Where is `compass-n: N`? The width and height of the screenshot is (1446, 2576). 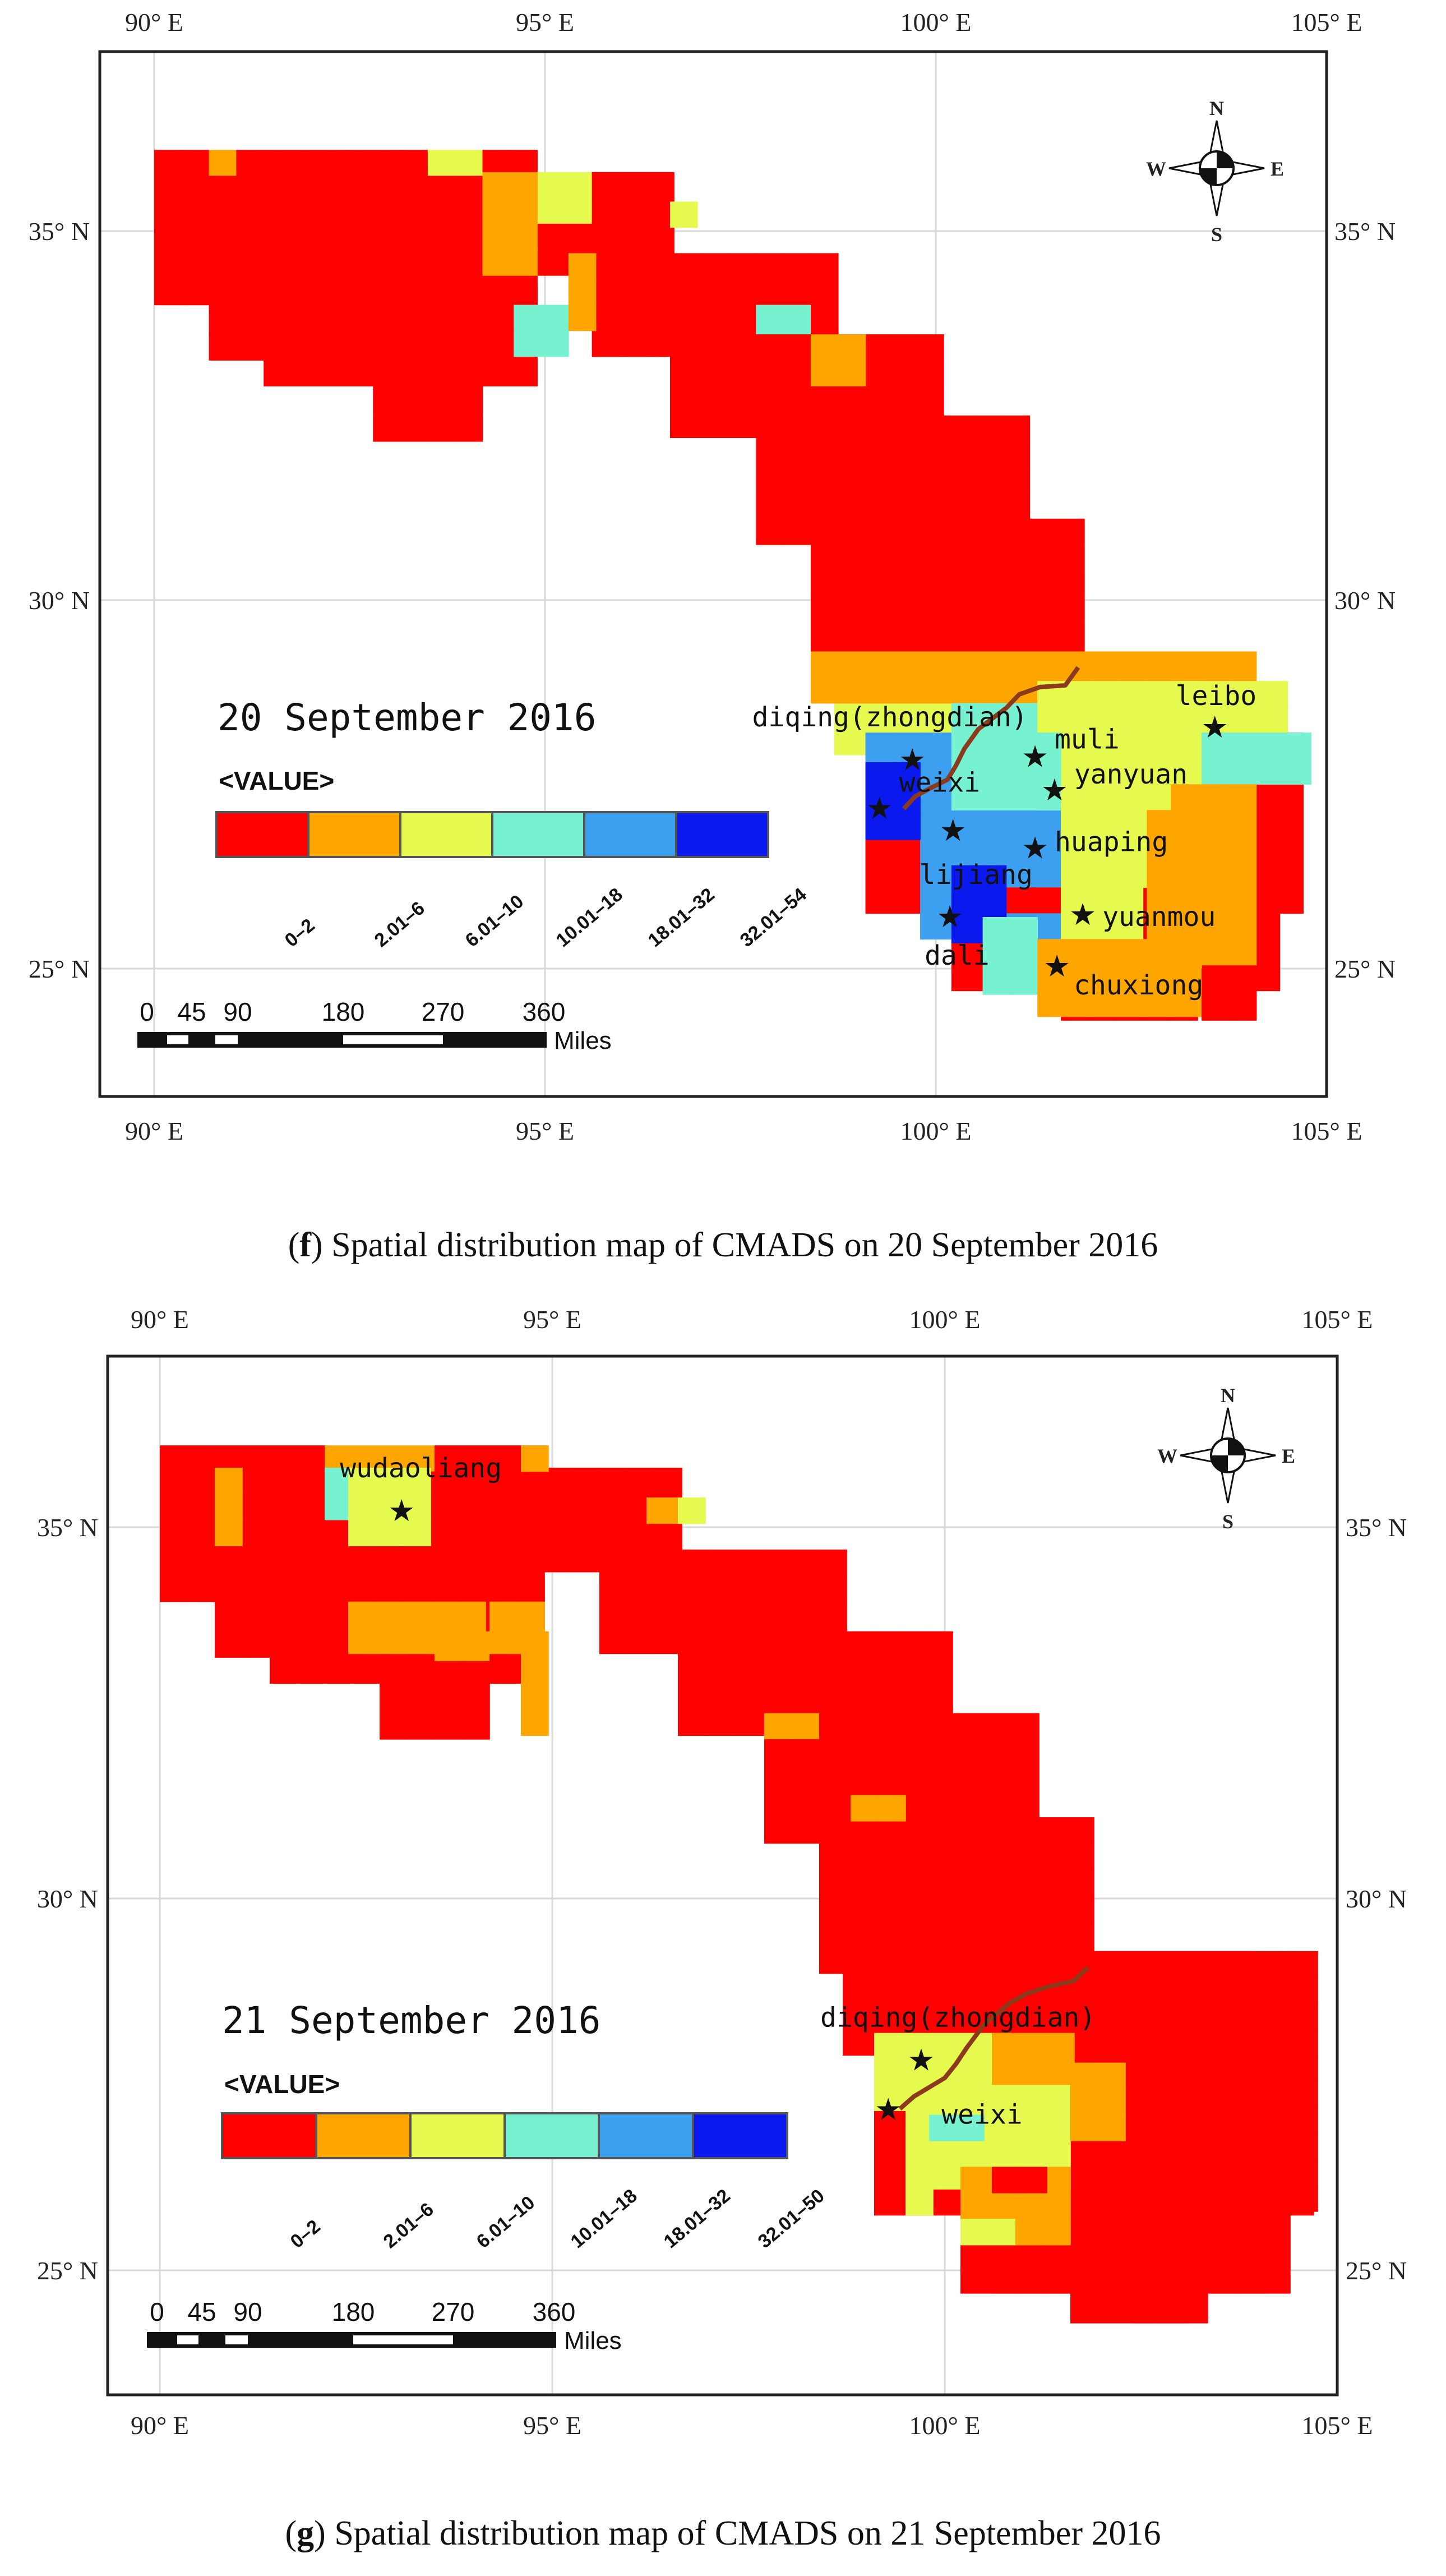 compass-n: N is located at coordinates (1228, 1395).